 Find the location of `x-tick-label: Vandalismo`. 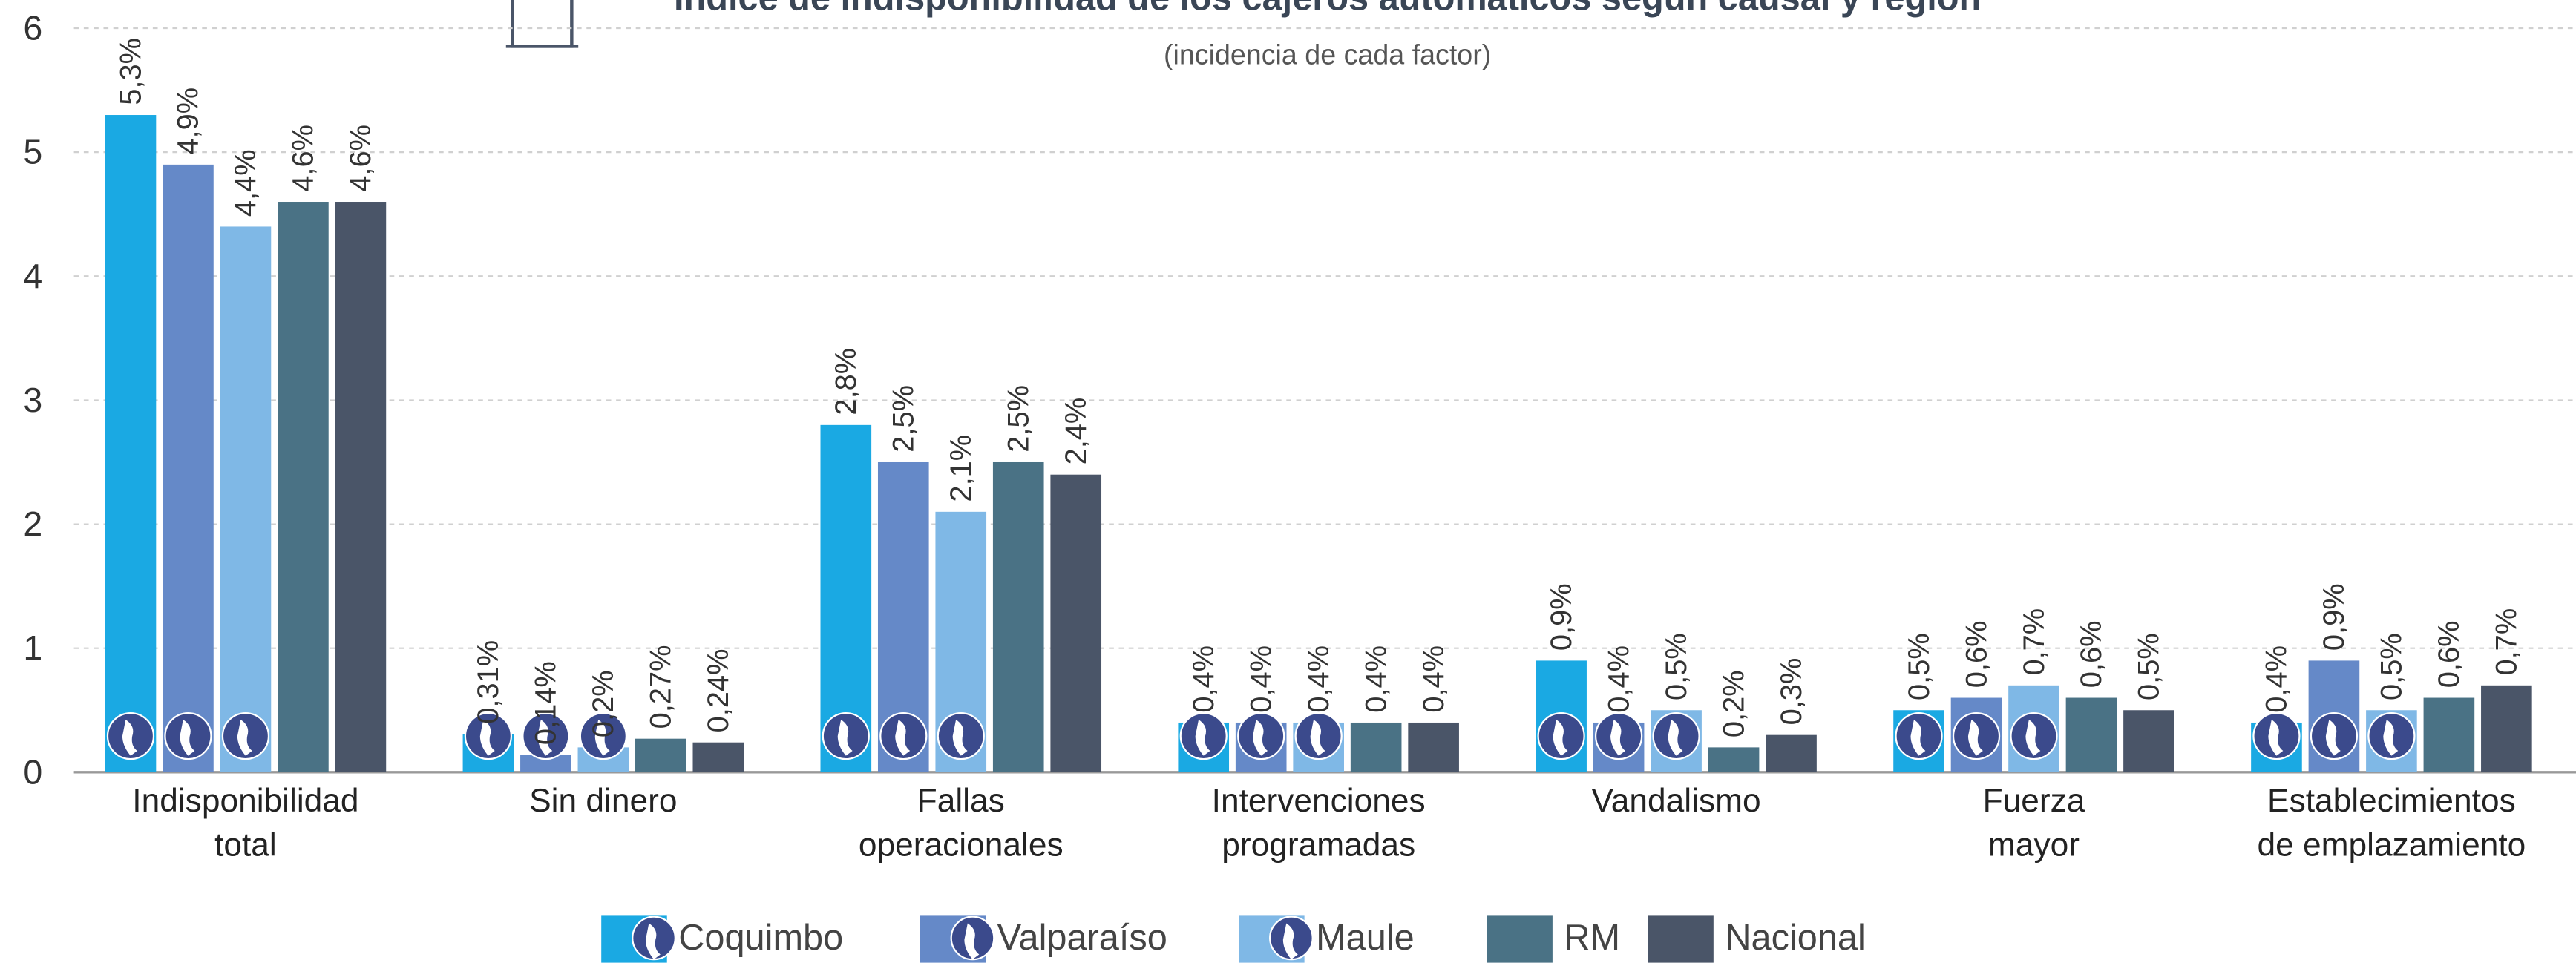

x-tick-label: Vandalismo is located at coordinates (1676, 802).